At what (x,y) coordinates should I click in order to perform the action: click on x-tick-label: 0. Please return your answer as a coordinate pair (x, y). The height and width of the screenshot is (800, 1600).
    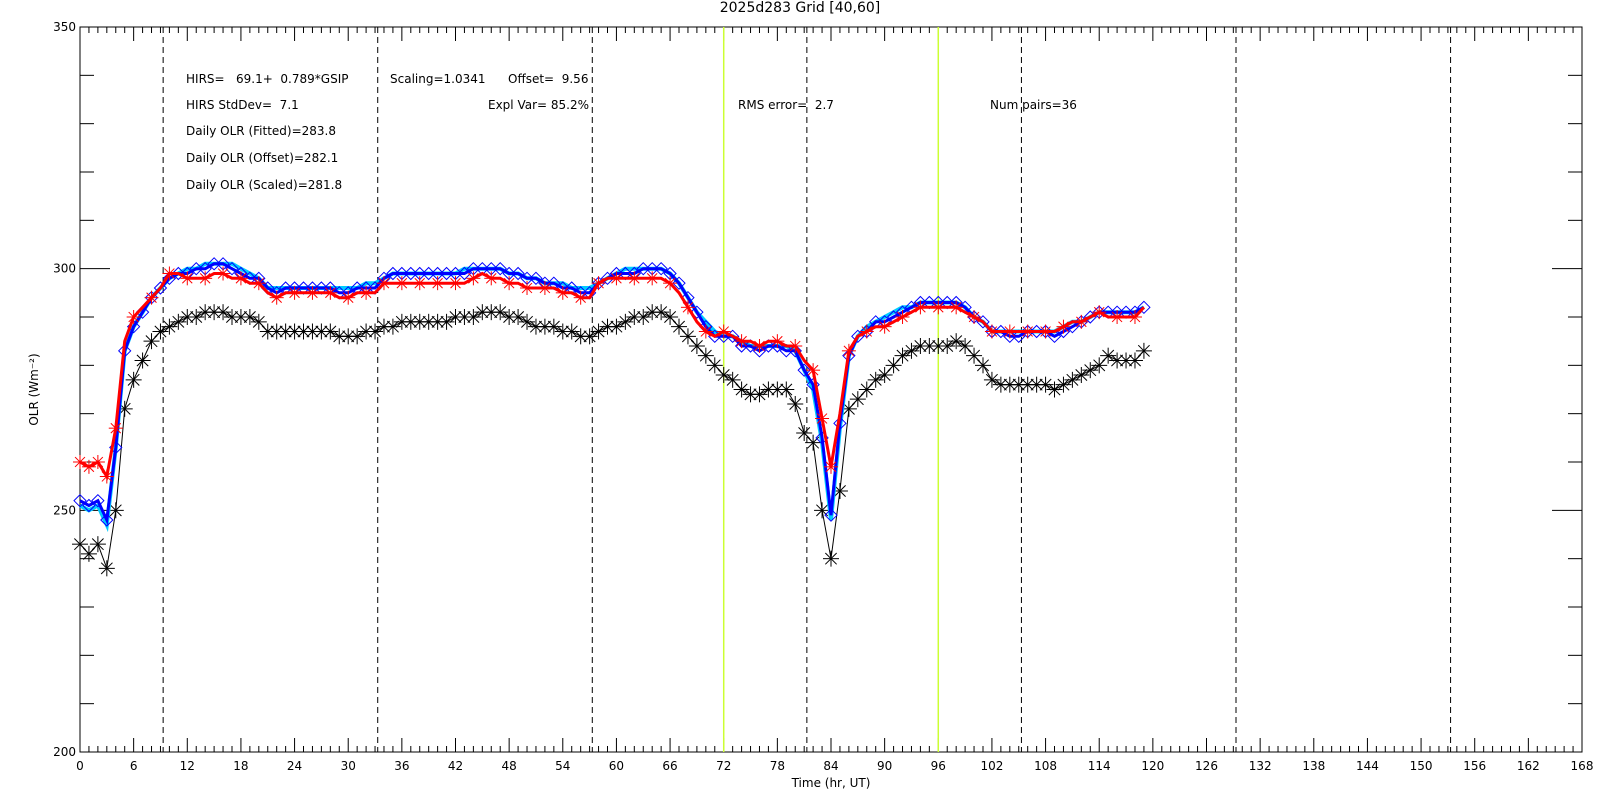
    Looking at the image, I should click on (80, 766).